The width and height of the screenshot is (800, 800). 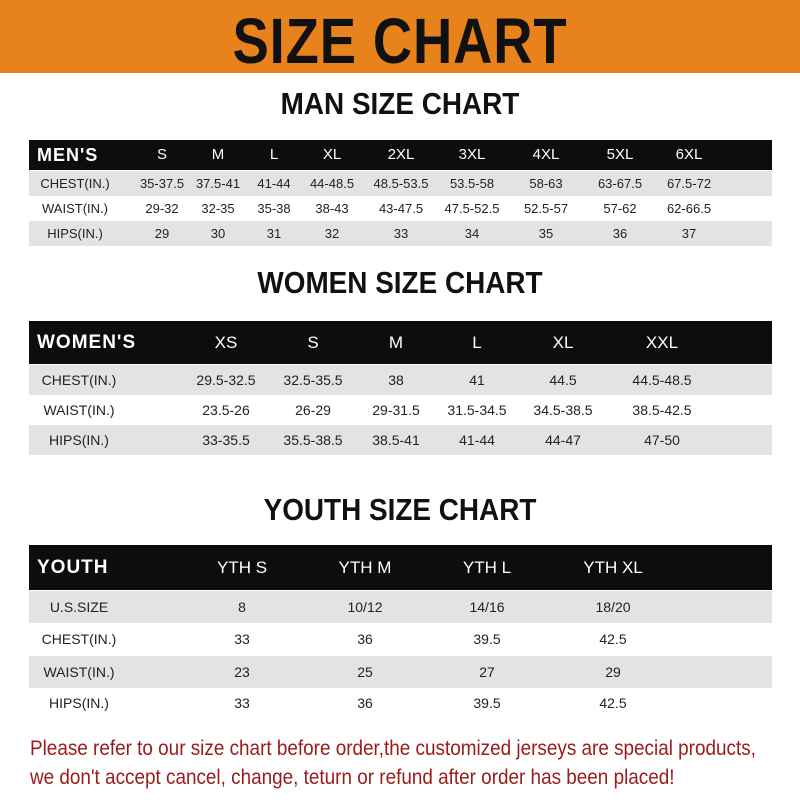 What do you see at coordinates (332, 233) in the screenshot?
I see `table-cell: 32` at bounding box center [332, 233].